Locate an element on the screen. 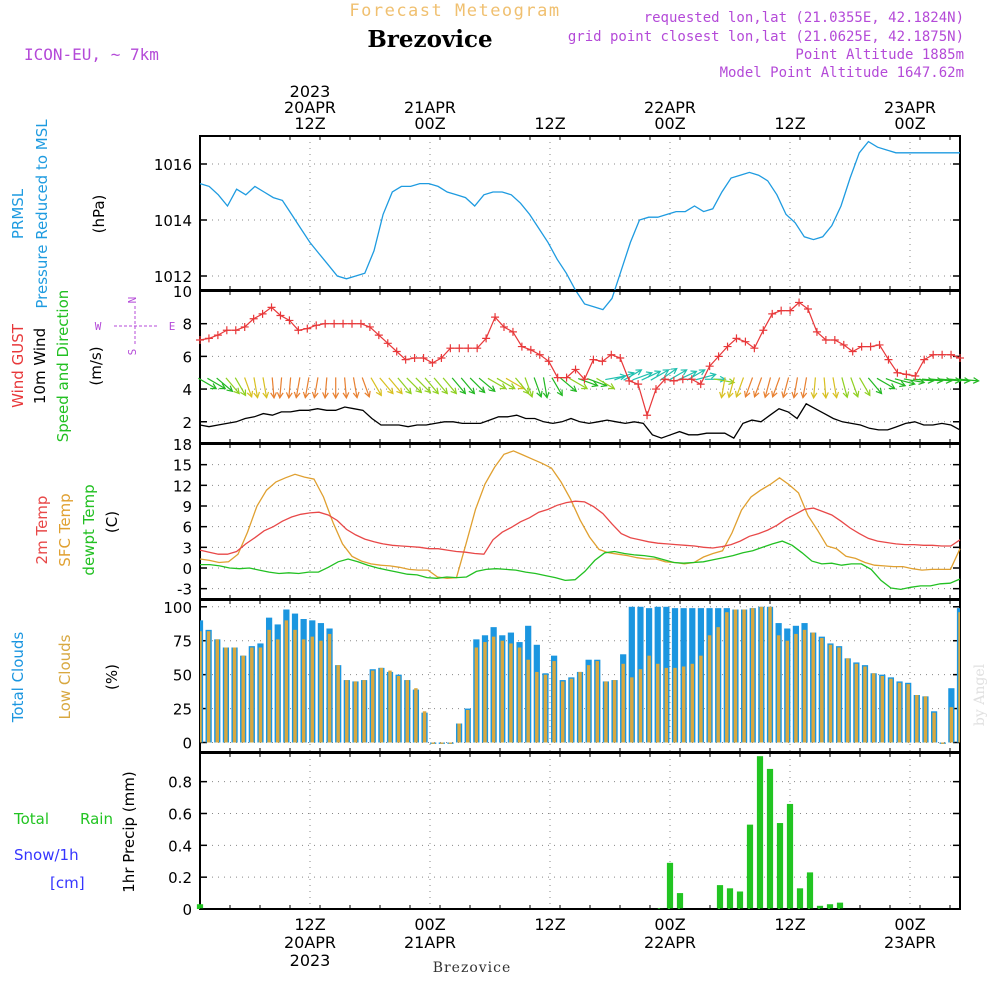 The image size is (1000, 1000). time-label-top: 00Z is located at coordinates (909, 123).